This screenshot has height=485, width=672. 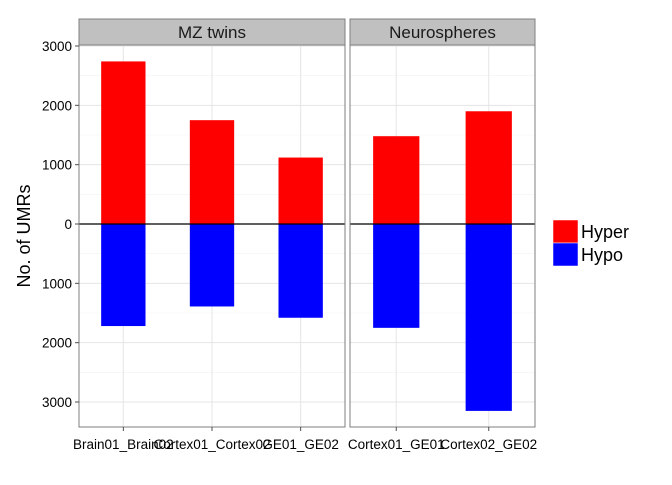 What do you see at coordinates (602, 255) in the screenshot?
I see `legend-label-hypo: Hypo` at bounding box center [602, 255].